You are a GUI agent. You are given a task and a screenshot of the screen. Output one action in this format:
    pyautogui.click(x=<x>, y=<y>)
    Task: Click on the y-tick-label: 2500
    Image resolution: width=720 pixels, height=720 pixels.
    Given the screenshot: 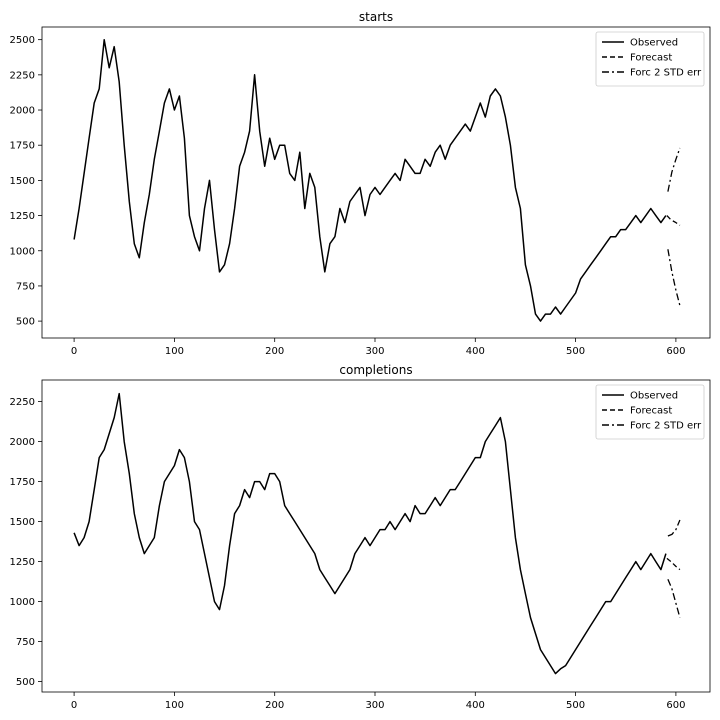 What is the action you would take?
    pyautogui.click(x=22, y=40)
    